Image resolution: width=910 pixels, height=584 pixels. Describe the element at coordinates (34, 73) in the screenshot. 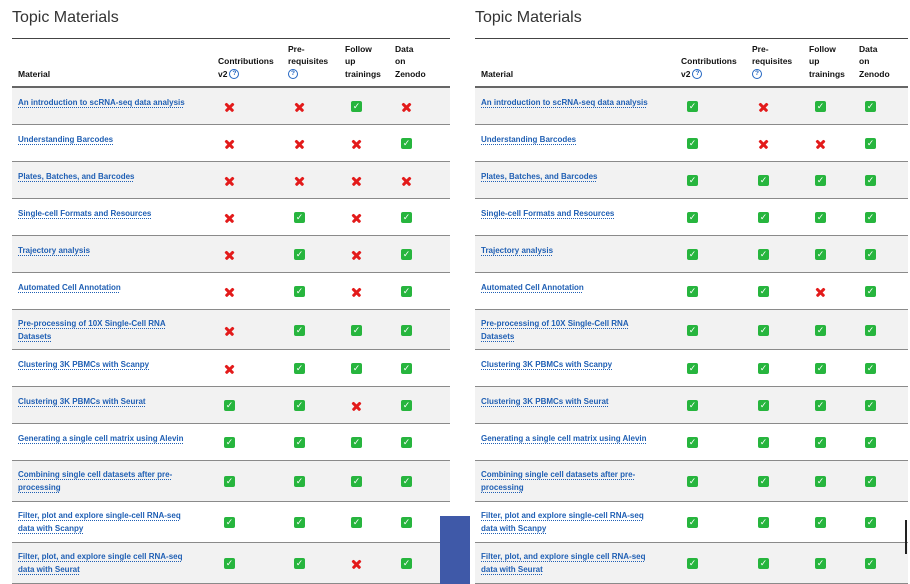

I see `header-material: Material` at that location.